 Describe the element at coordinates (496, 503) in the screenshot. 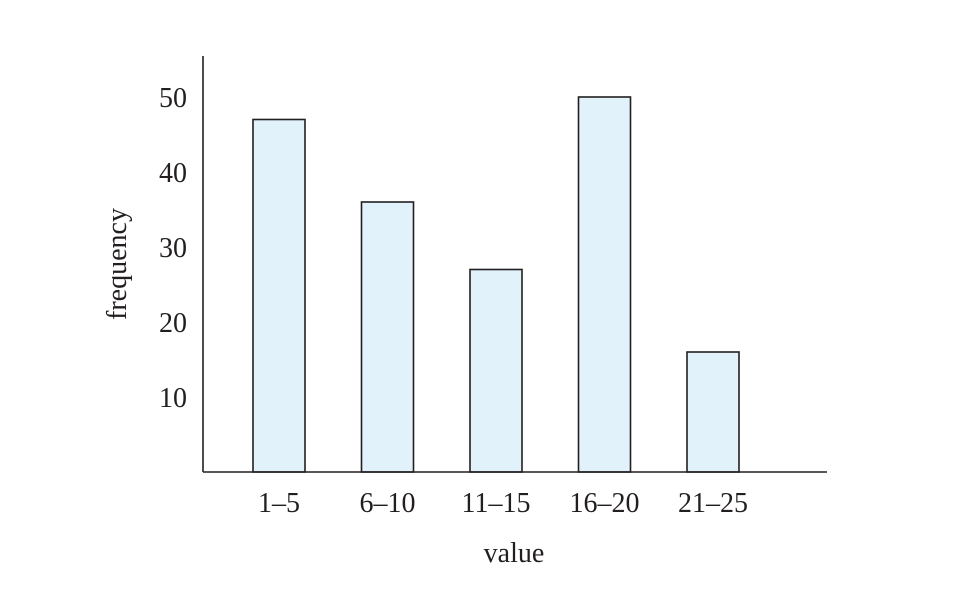

I see `x-tick-label-3: 11–15` at that location.